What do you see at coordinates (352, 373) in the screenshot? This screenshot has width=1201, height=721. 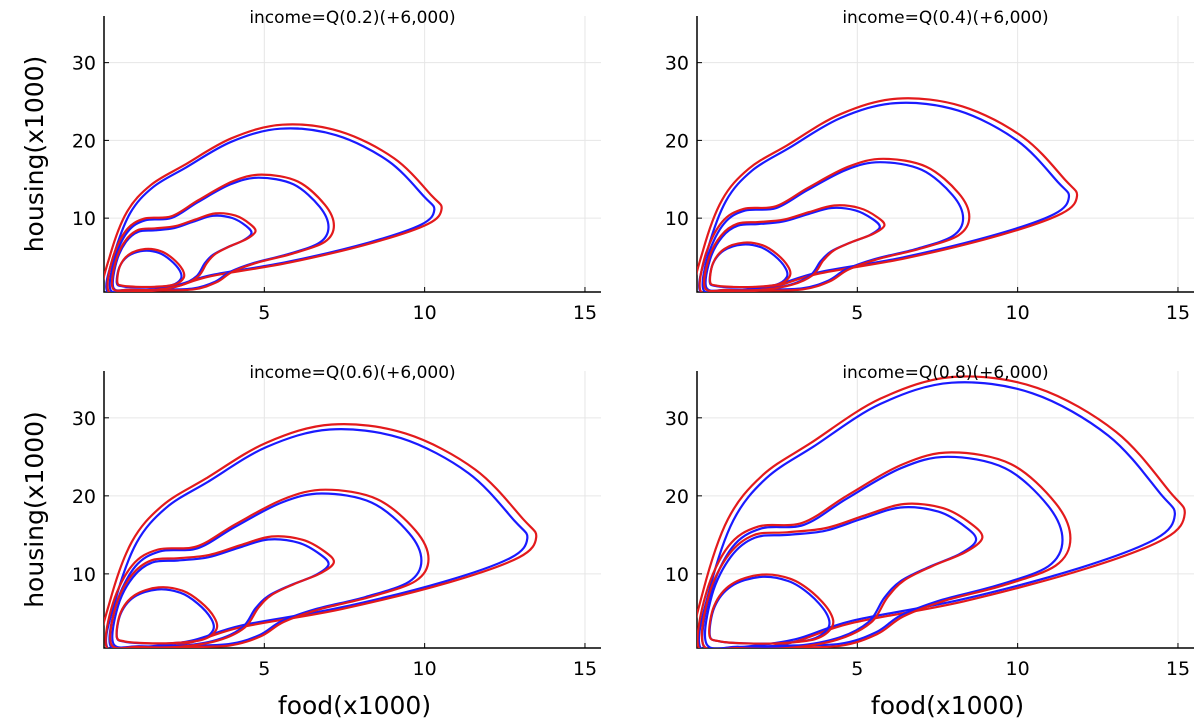 I see `subplot-title: income=Q(0.6)(+6,000)` at bounding box center [352, 373].